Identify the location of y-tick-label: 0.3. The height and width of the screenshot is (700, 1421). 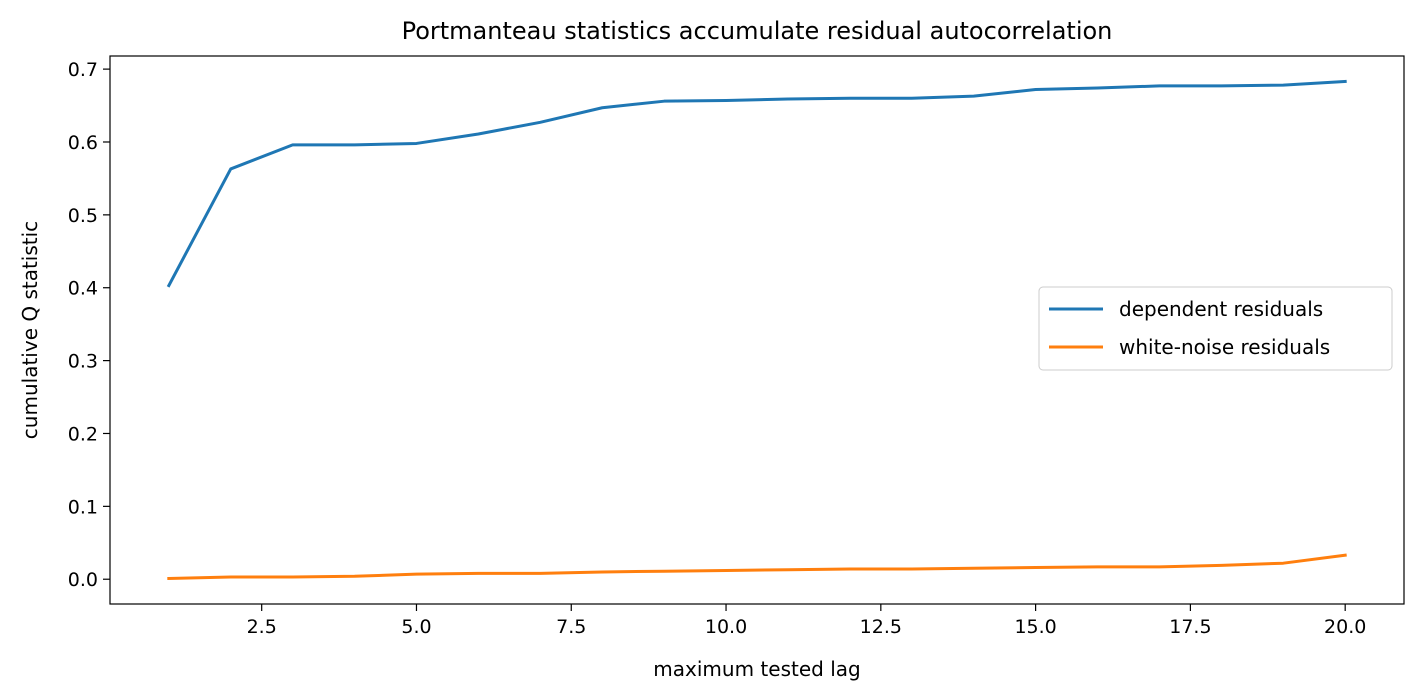
(83, 362).